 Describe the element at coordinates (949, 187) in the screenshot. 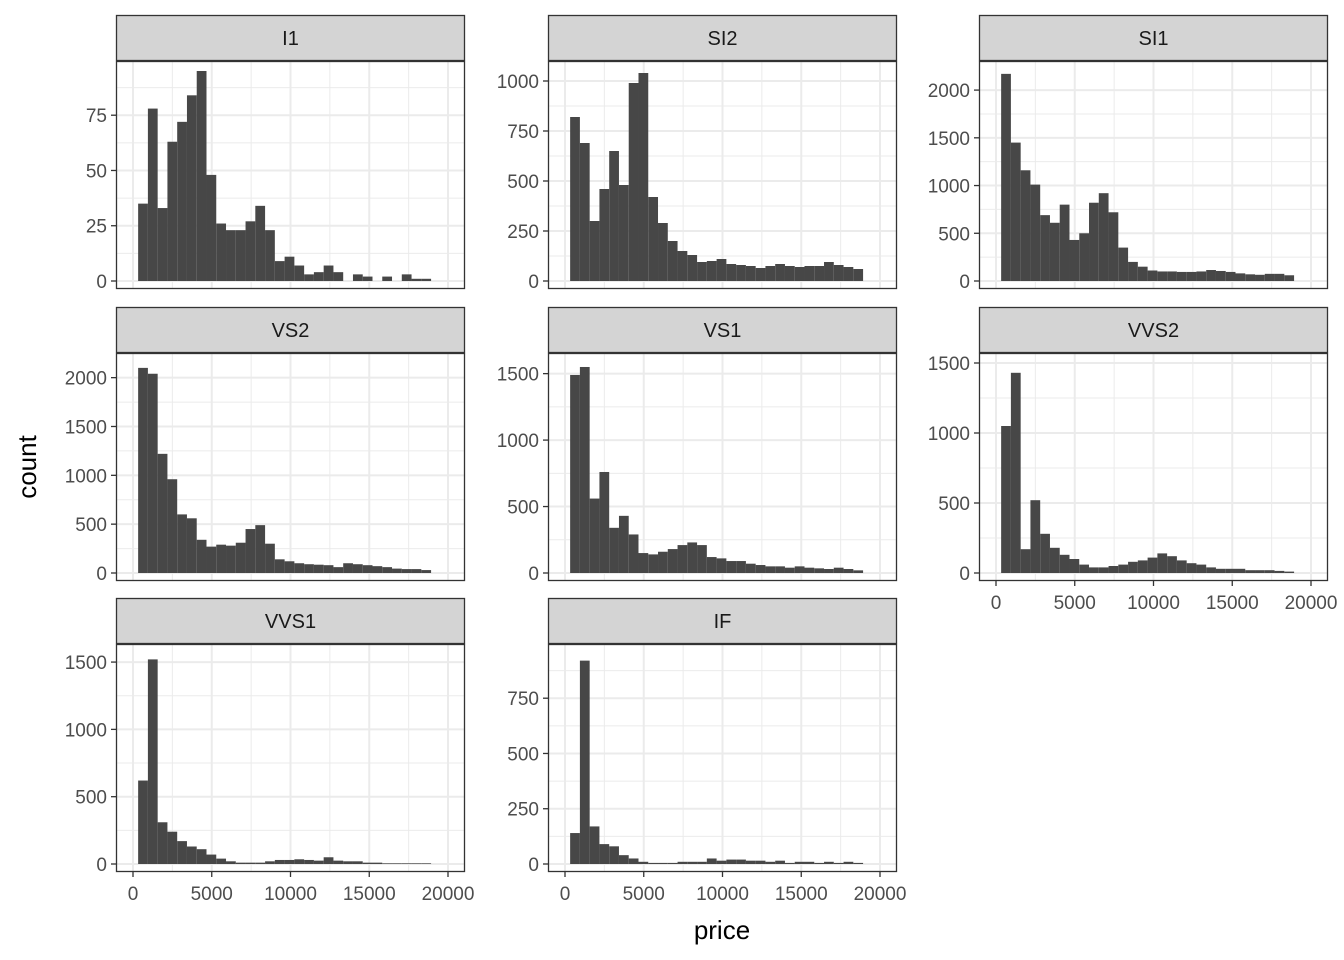

I see `y-tick-label: 1000` at that location.